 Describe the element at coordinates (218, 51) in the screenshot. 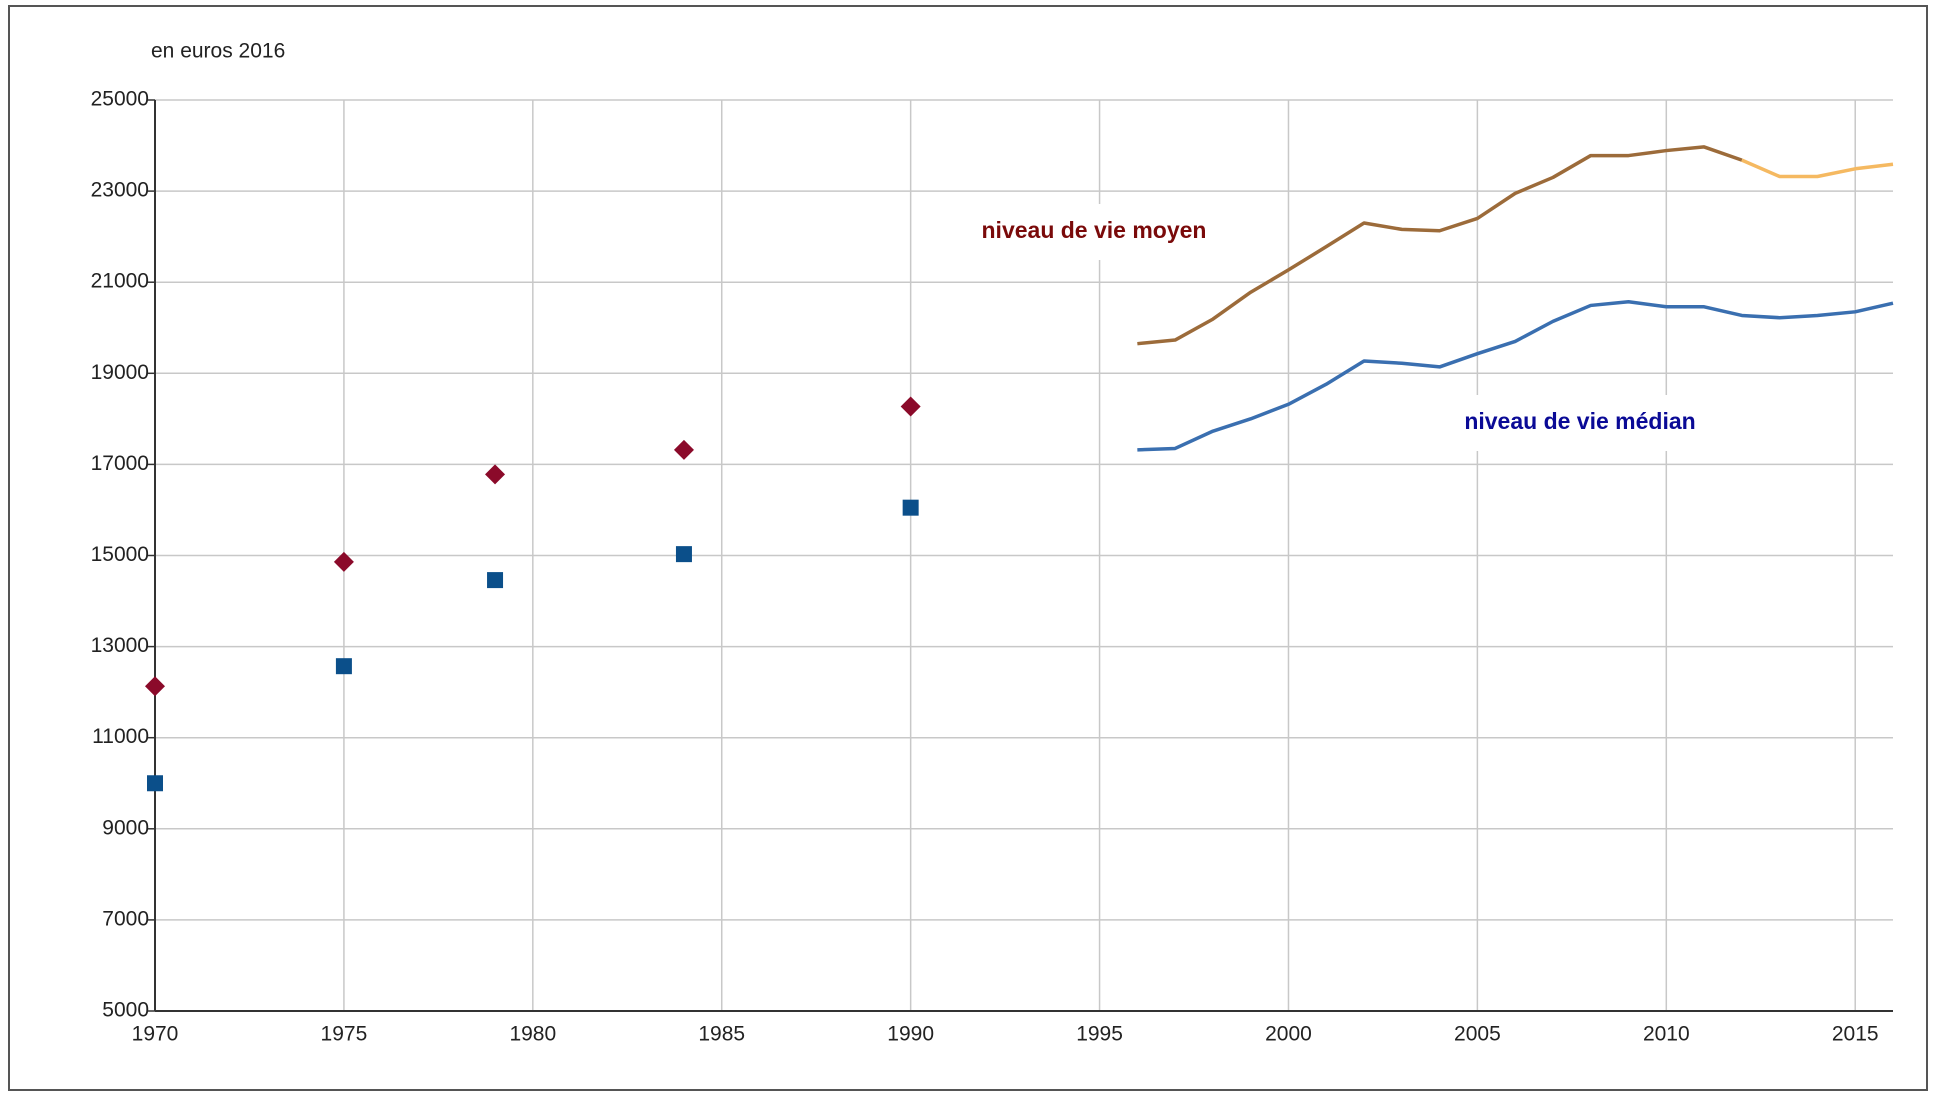

I see `subtitle: en euros 2016` at that location.